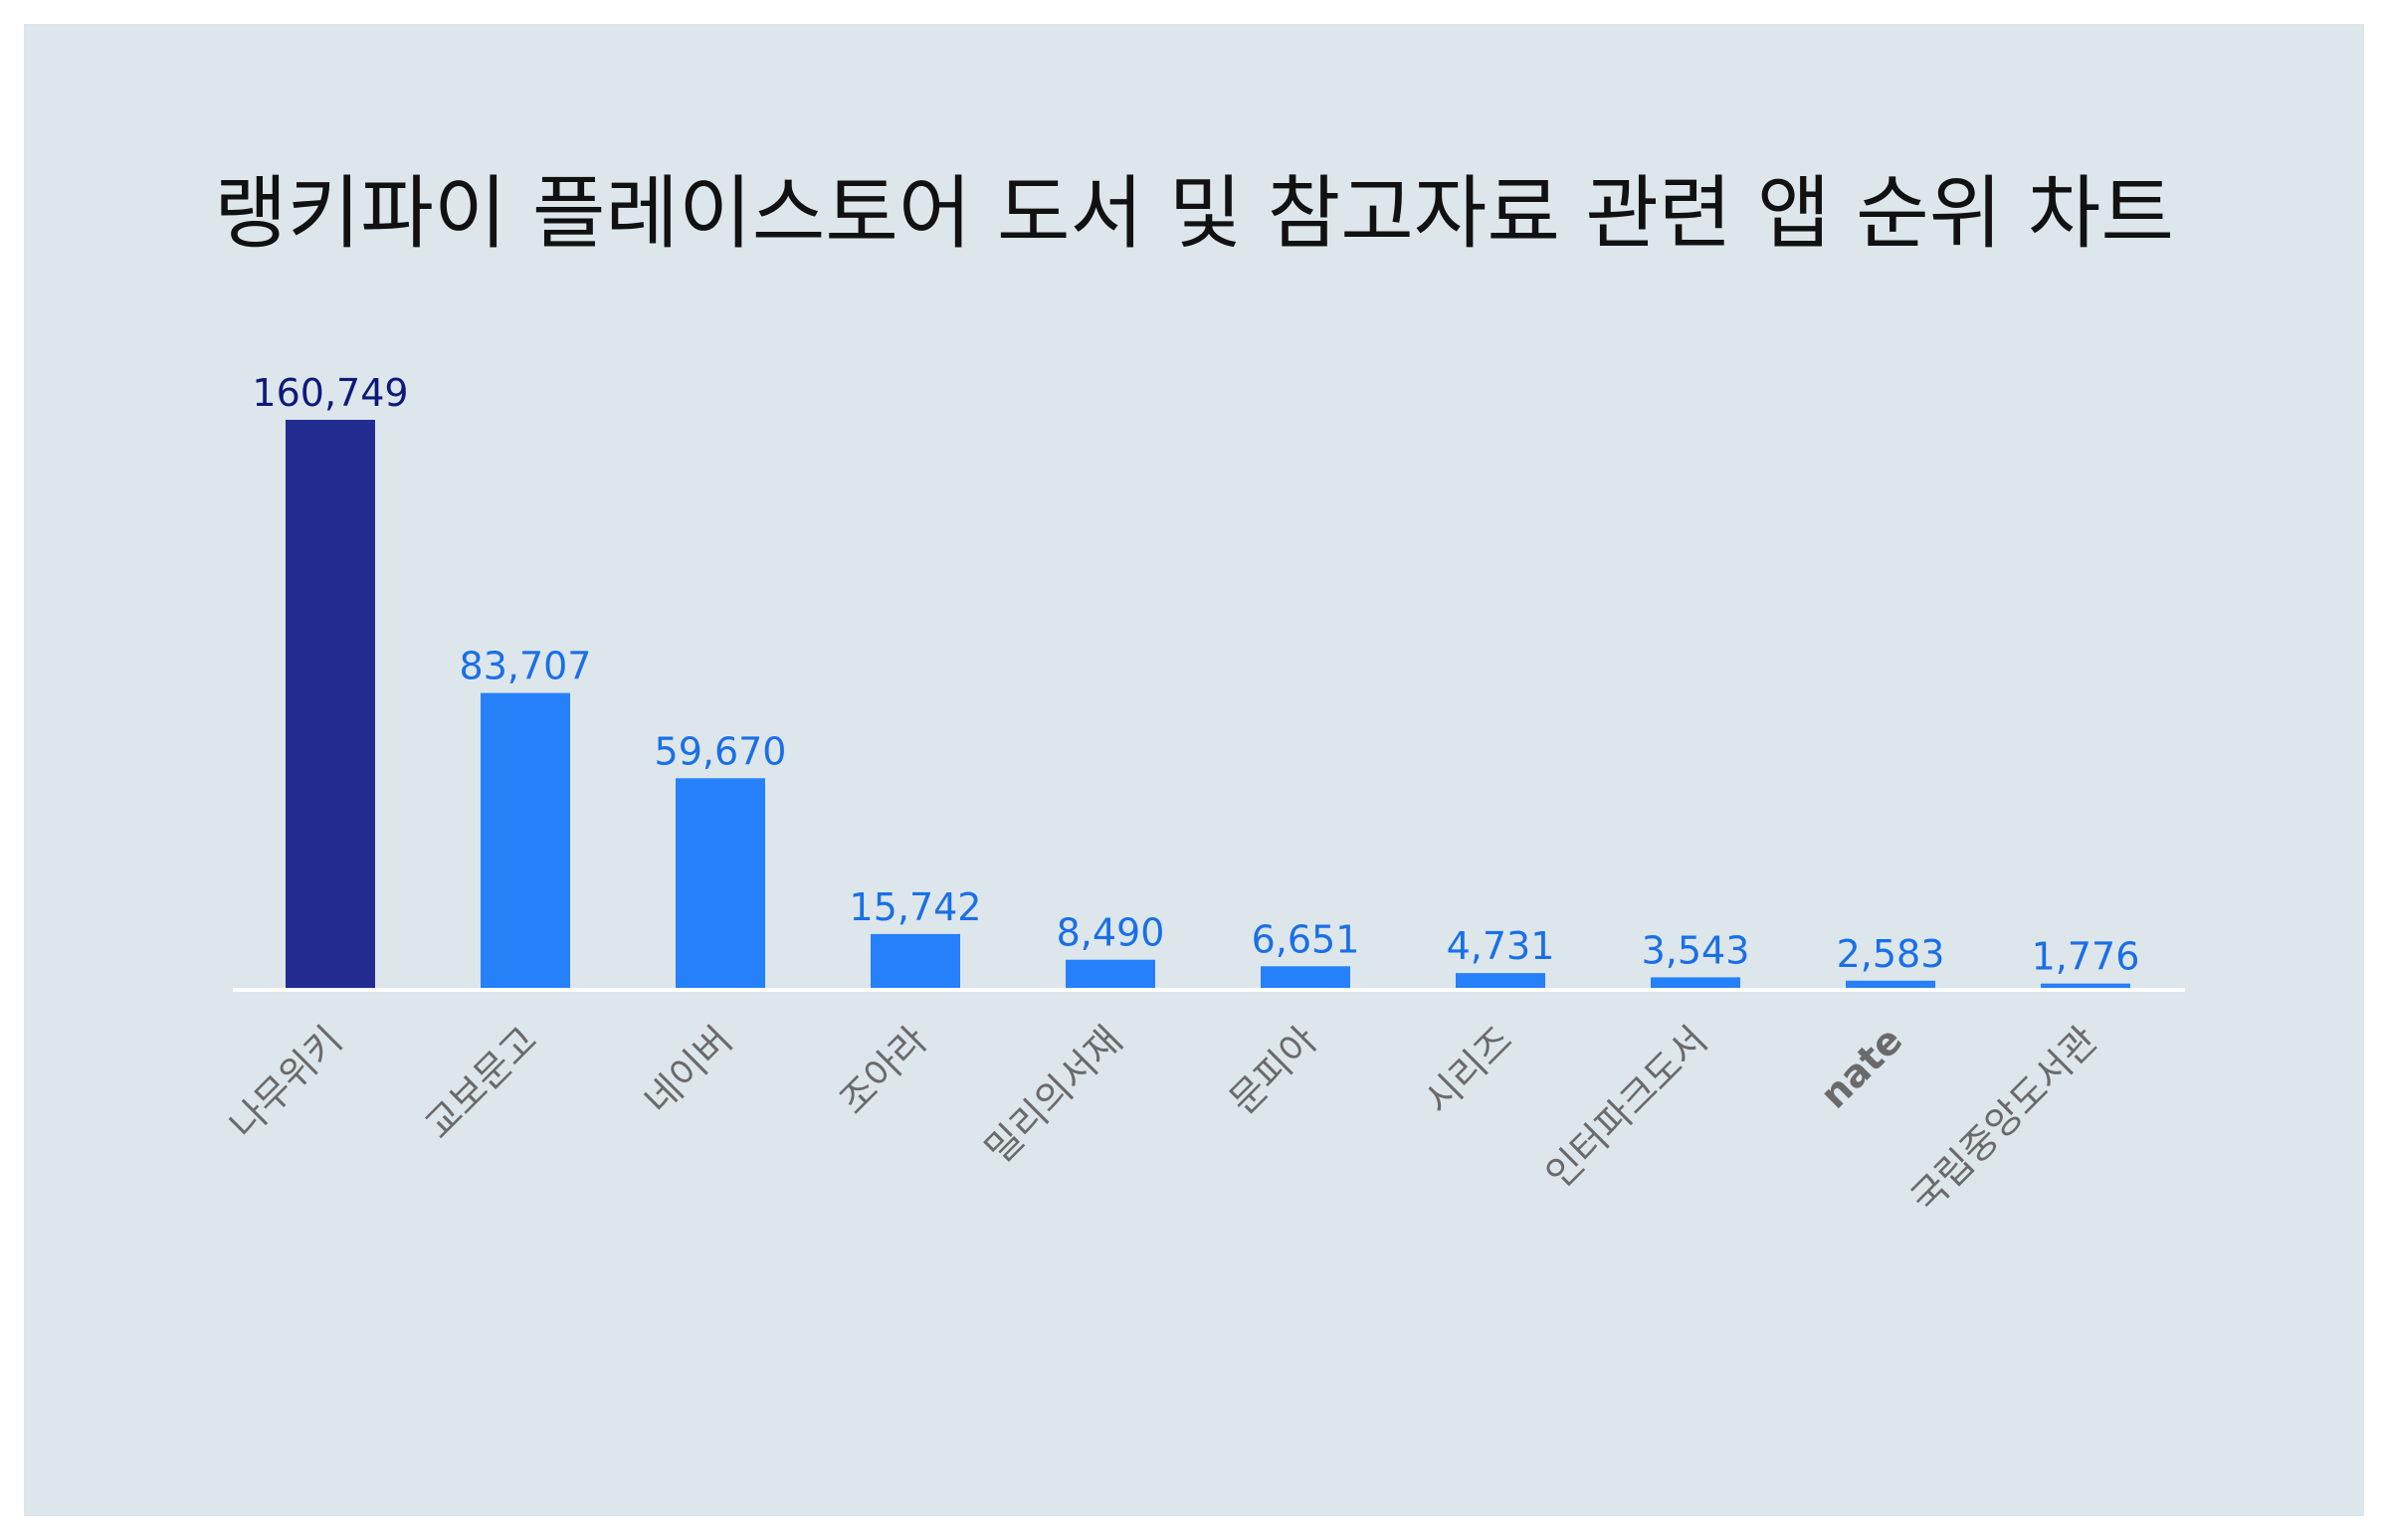 The height and width of the screenshot is (1540, 2388). I want to click on value-label-4: 15,742, so click(916, 907).